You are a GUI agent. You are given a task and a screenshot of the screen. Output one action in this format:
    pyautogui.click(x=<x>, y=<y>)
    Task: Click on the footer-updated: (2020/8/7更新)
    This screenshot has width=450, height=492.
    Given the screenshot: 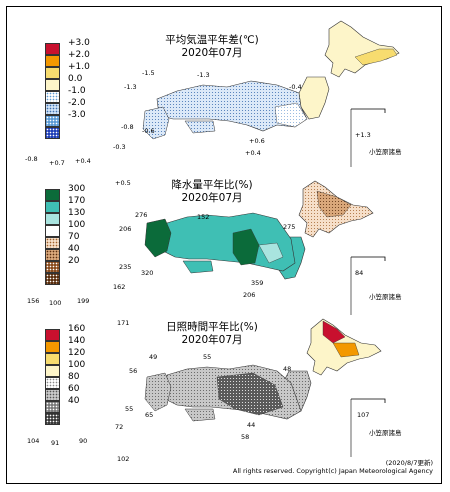 What is the action you would take?
    pyautogui.click(x=409, y=463)
    